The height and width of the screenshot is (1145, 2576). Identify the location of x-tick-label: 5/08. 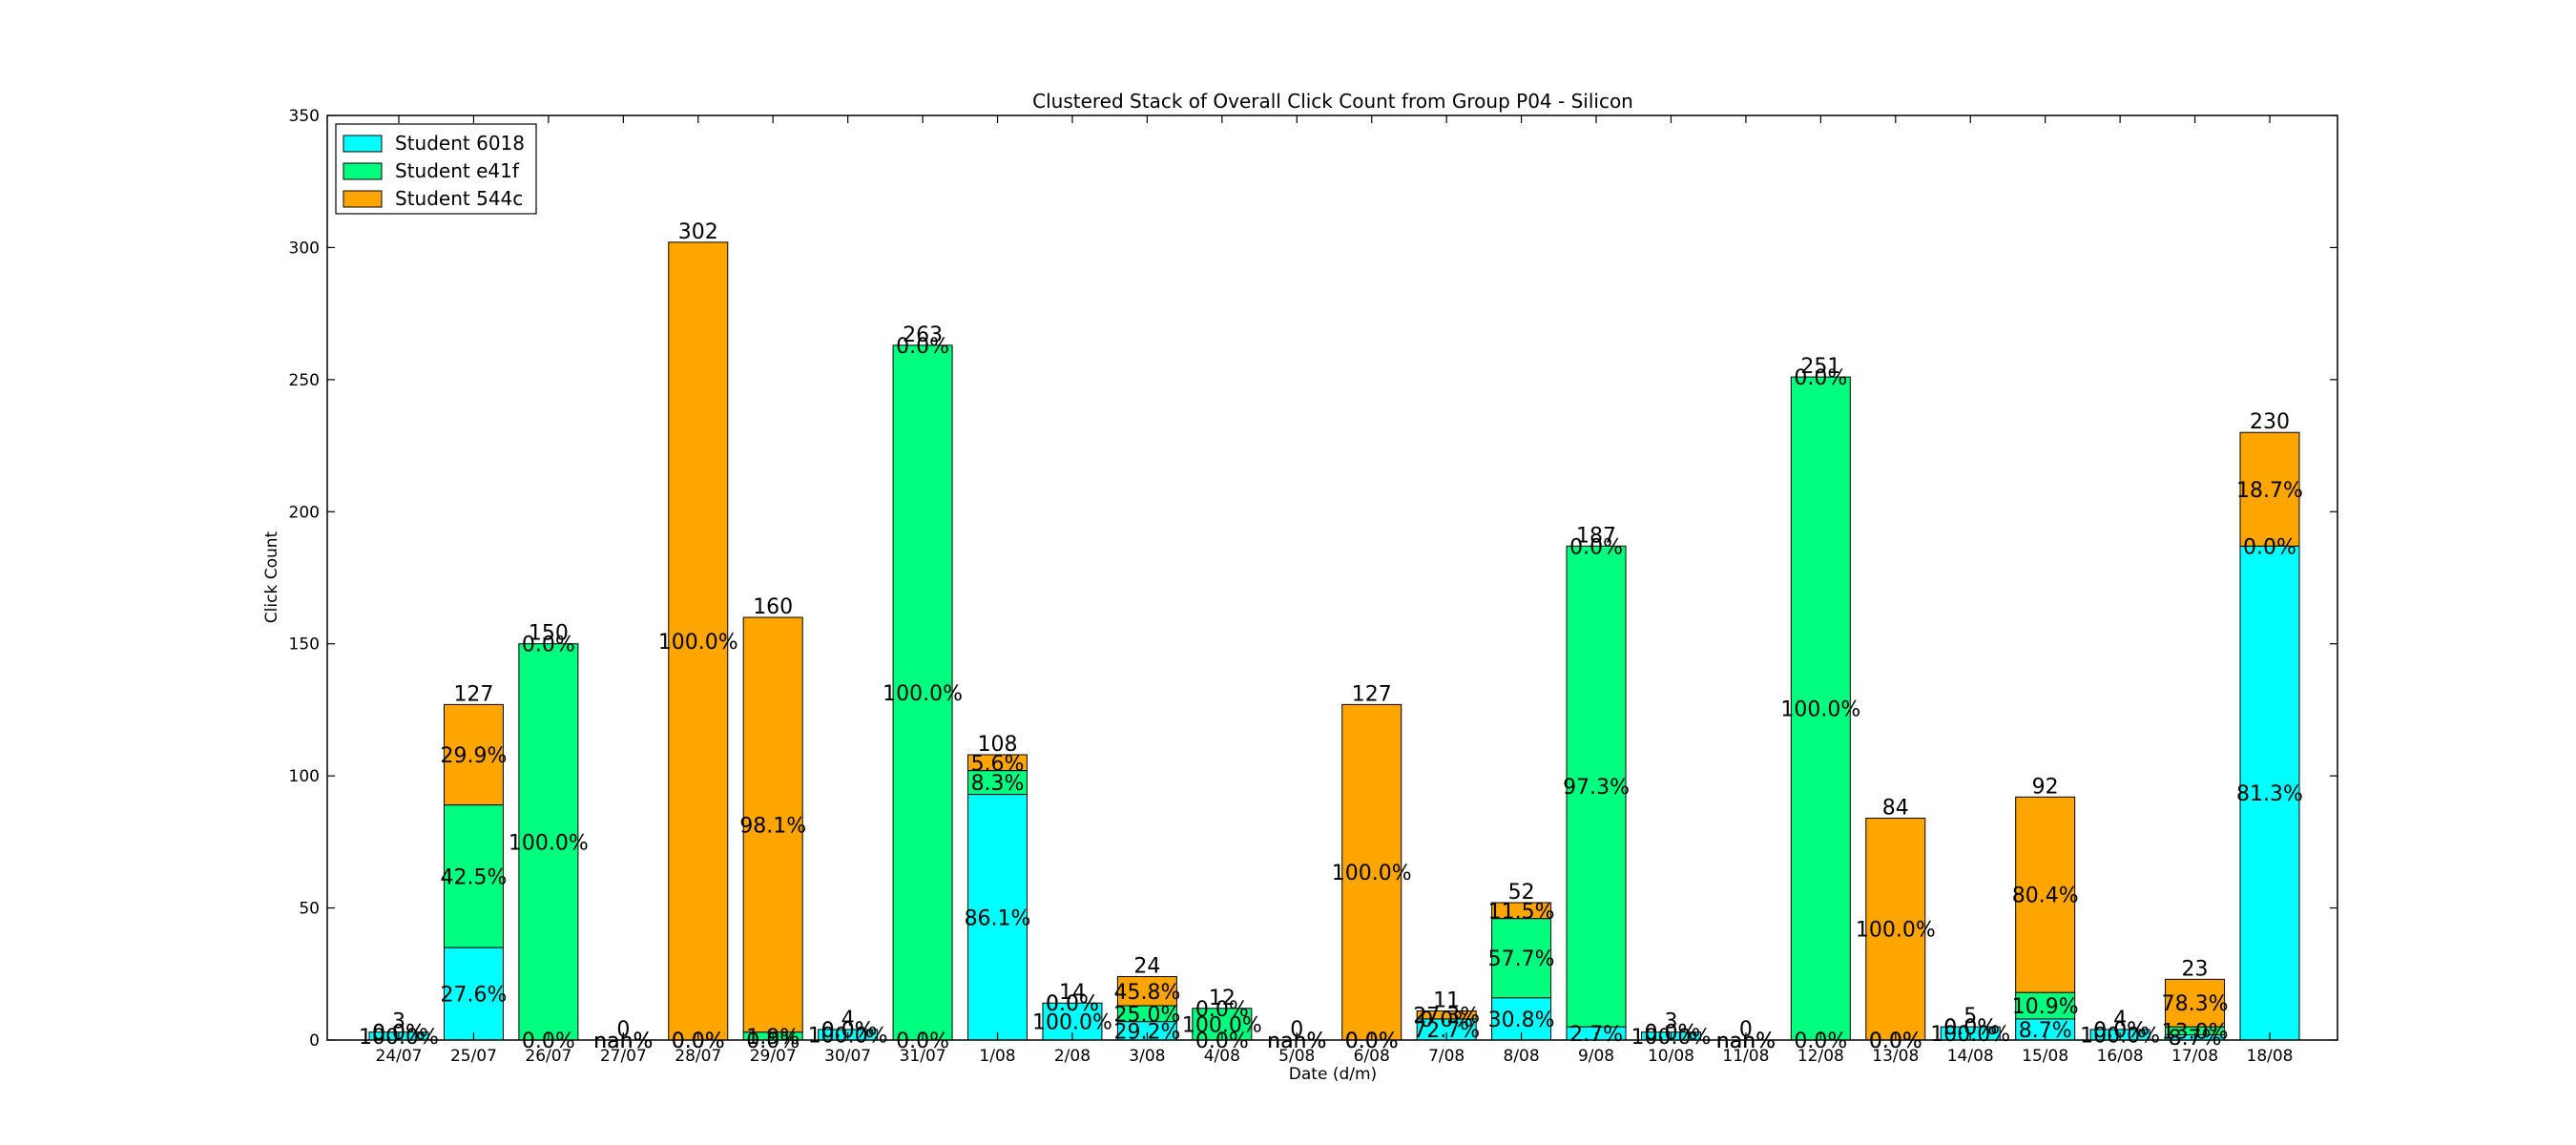
(1296, 1056).